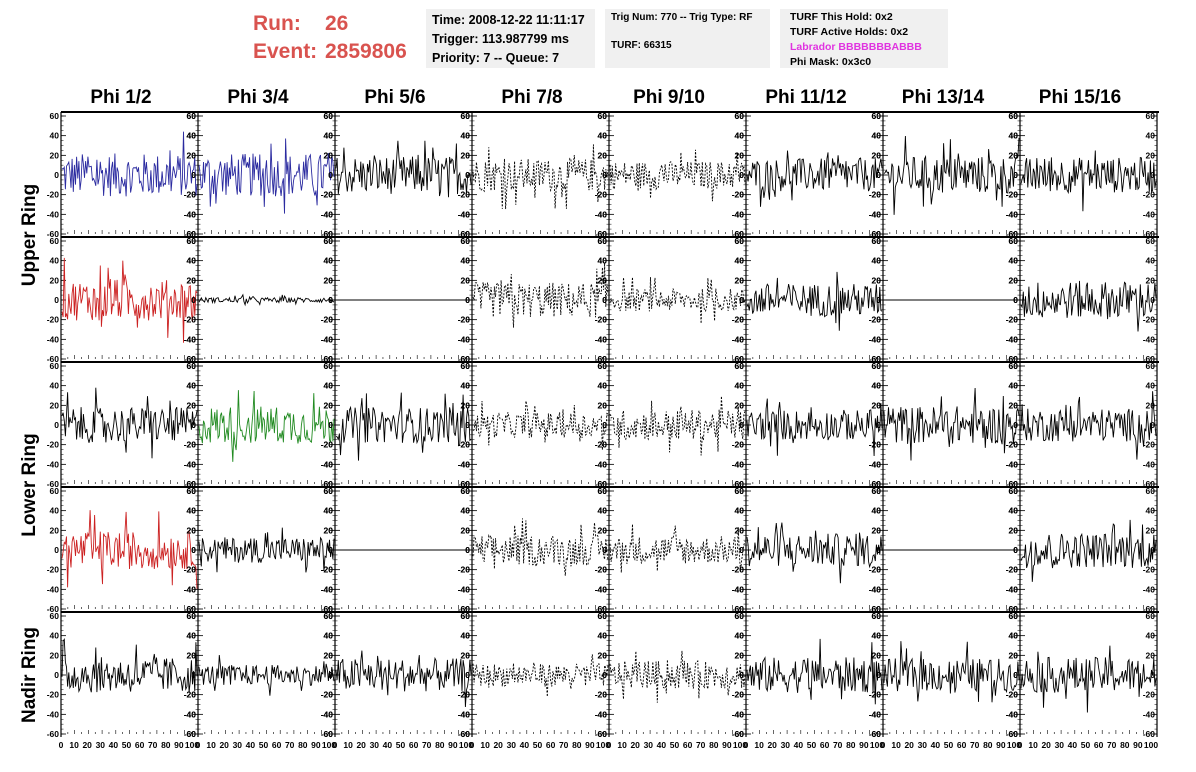 This screenshot has width=1196, height=772. Describe the element at coordinates (951, 424) in the screenshot. I see `waveform-r3-c7` at that location.